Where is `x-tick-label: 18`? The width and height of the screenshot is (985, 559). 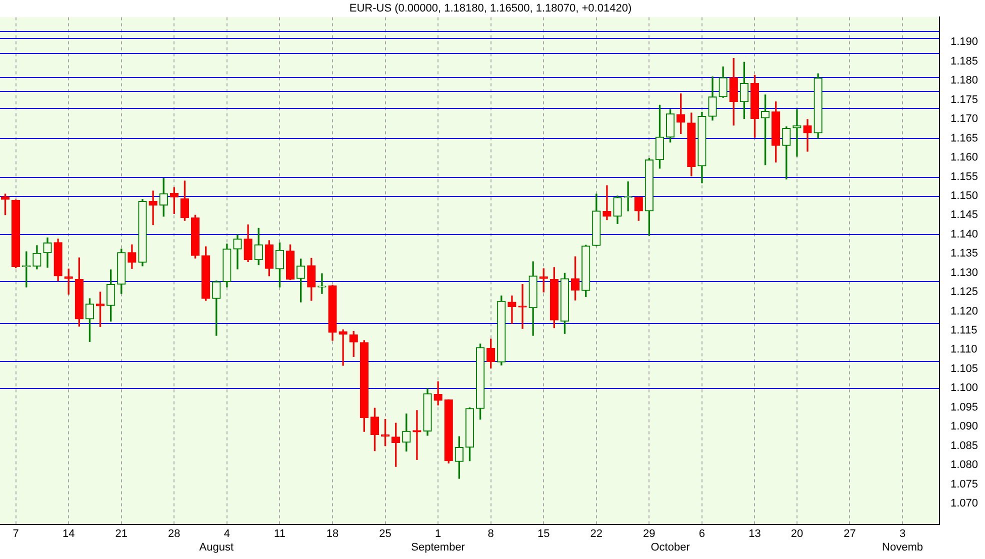
x-tick-label: 18 is located at coordinates (332, 534).